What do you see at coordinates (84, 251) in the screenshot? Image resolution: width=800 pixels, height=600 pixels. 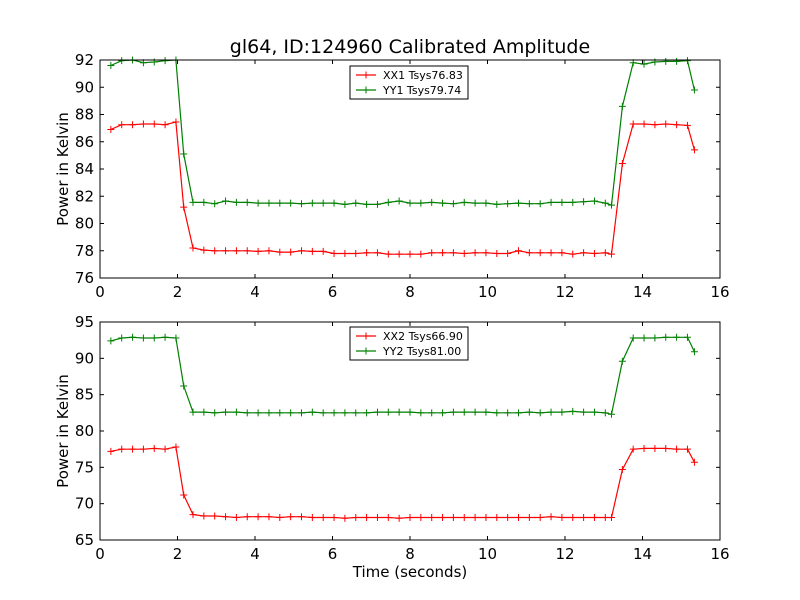 I see `y-tick-label: 78` at bounding box center [84, 251].